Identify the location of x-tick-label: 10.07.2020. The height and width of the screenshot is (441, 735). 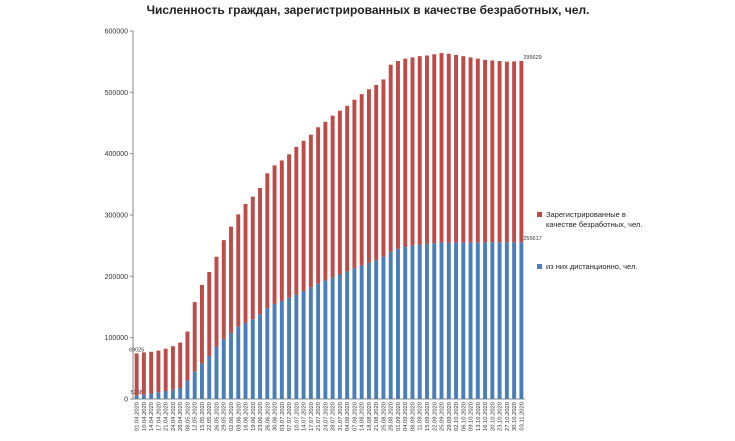
(297, 416).